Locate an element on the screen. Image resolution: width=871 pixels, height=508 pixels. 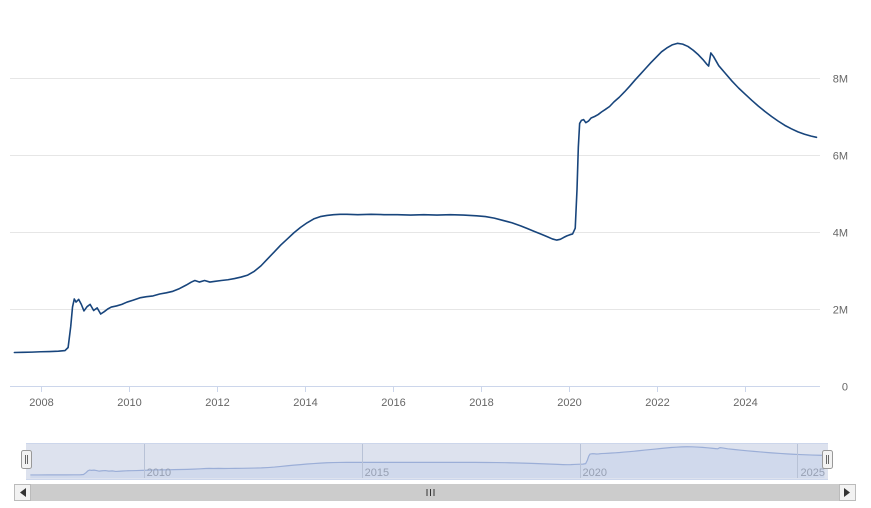
navigator-tick-2020: 2020 is located at coordinates (595, 473).